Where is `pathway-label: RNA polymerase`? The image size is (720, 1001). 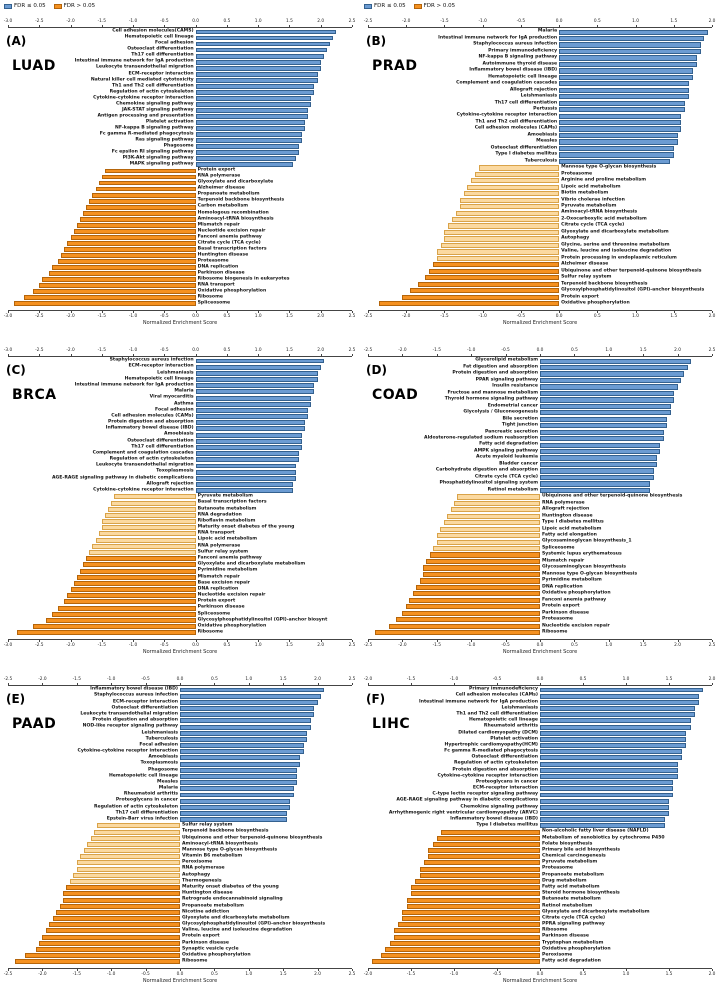 pathway-label: RNA polymerase is located at coordinates (219, 176).